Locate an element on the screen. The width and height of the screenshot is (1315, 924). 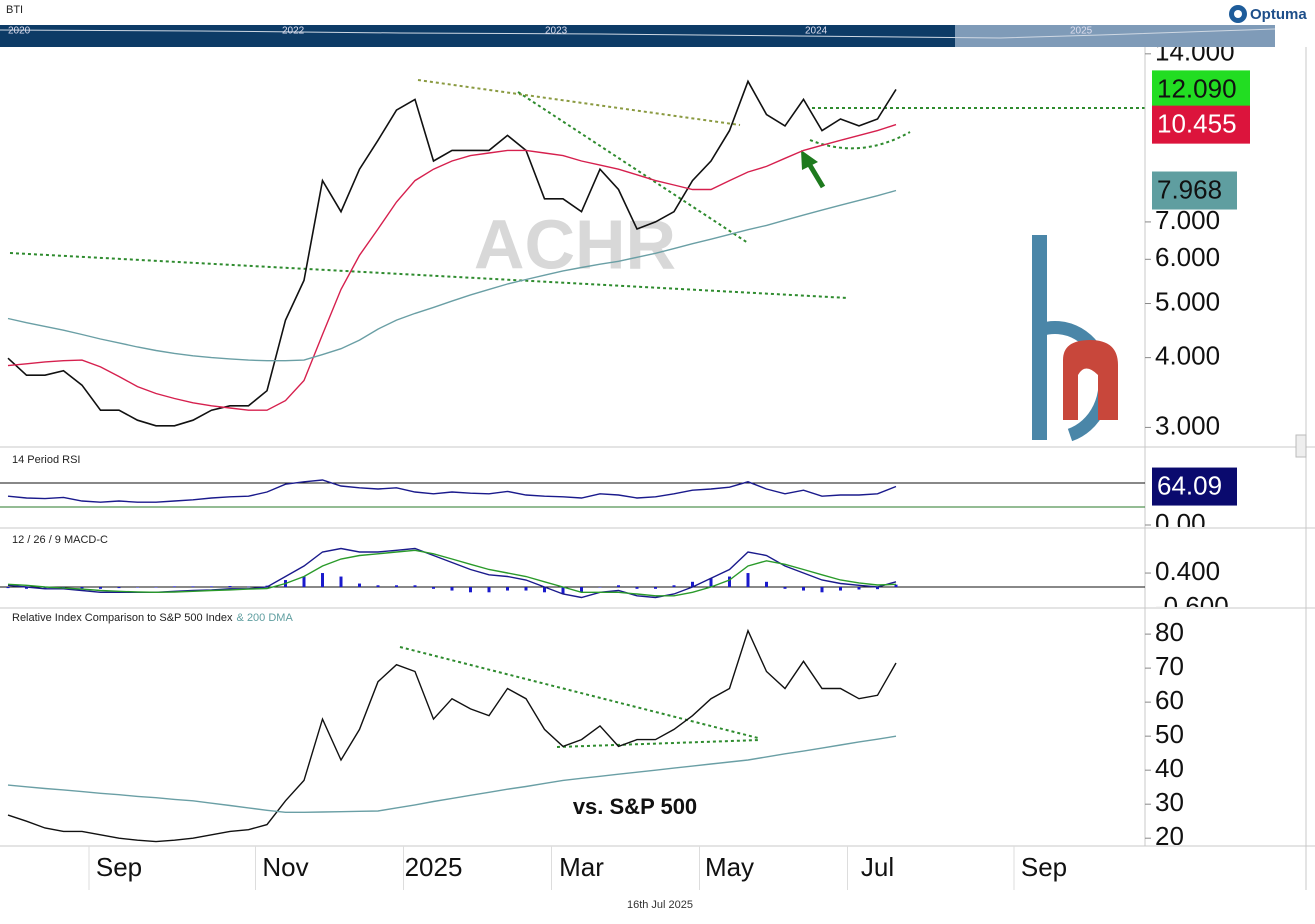
panel-title: 12 / 26 / 9 MACD-C is located at coordinates (60, 540).